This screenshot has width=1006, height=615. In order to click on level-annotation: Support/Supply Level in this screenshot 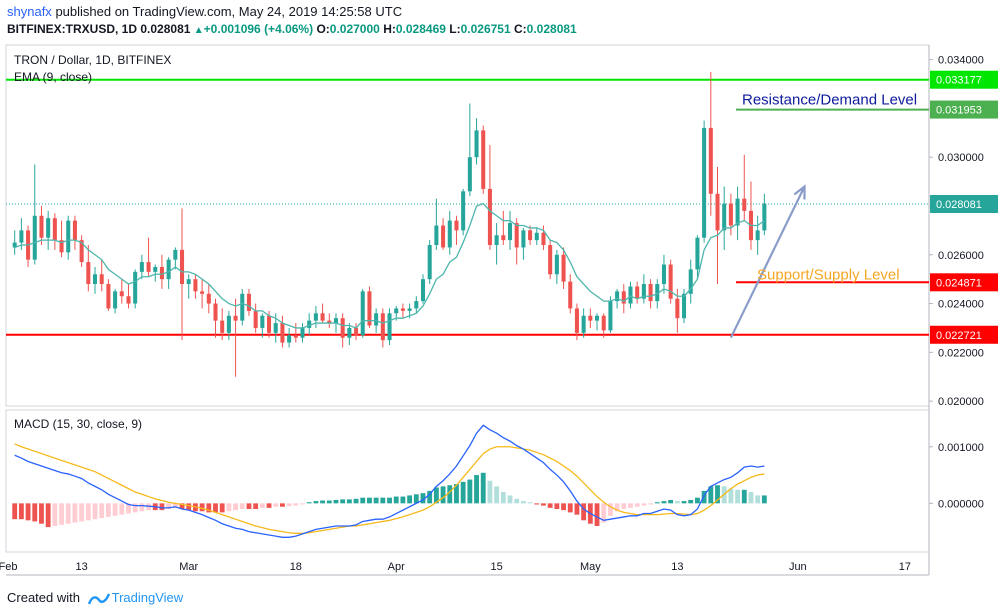, I will do `click(828, 274)`.